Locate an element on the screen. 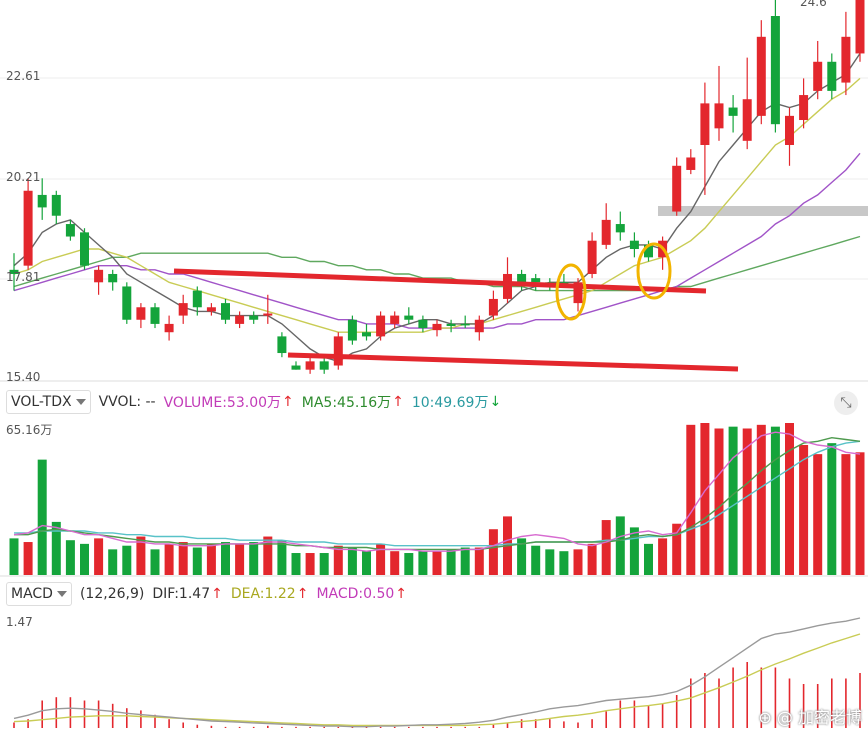 Image resolution: width=868 pixels, height=730 pixels. price-axis-label-20-21: 20.21 is located at coordinates (23, 177).